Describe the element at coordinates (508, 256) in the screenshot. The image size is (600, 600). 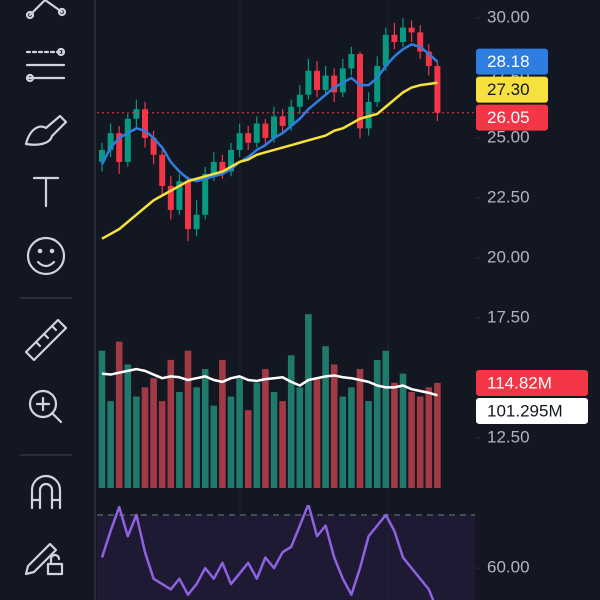
I see `y-tick-label: 20.00` at that location.